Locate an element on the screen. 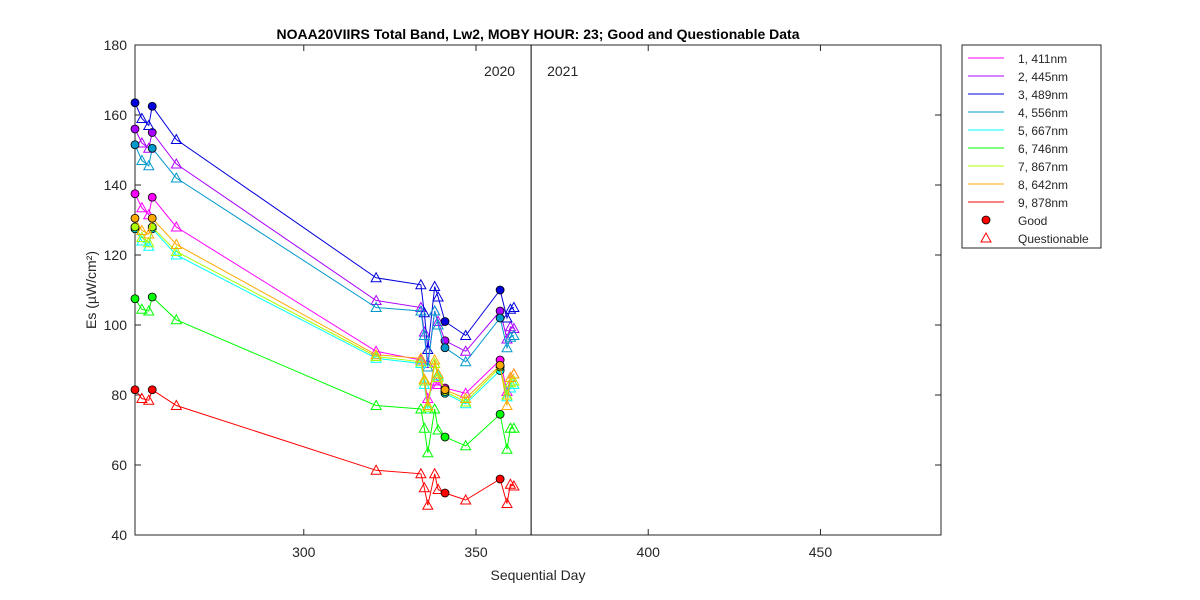 The width and height of the screenshot is (1200, 600). series-8-642nm is located at coordinates (325, 311).